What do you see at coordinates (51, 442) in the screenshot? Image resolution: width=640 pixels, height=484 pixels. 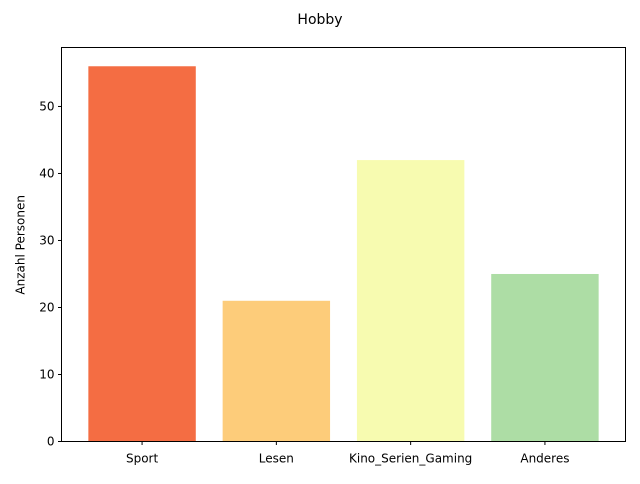 I see `y-tick-label: 0` at bounding box center [51, 442].